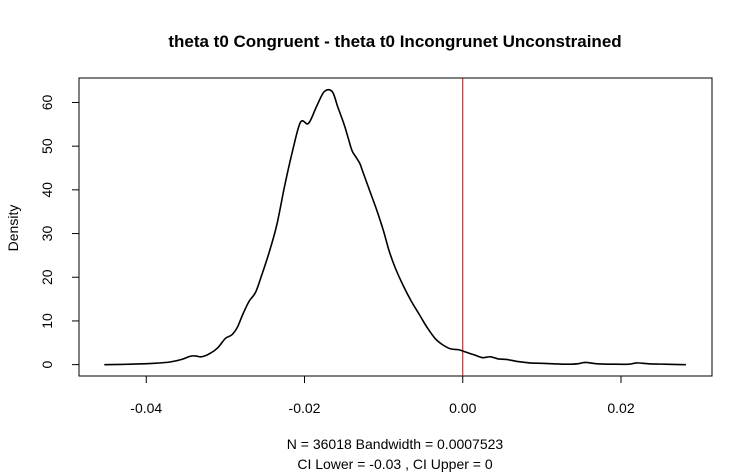  Describe the element at coordinates (382, 395) in the screenshot. I see `x-axis: -0.04 -0.02 0.00 0.02` at that location.